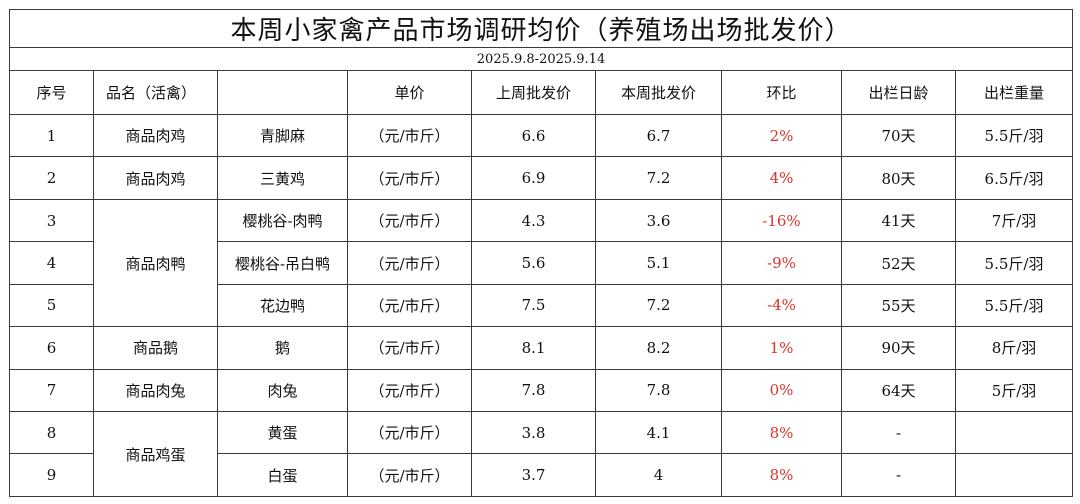 This screenshot has width=1080, height=504. Describe the element at coordinates (155, 348) in the screenshot. I see `cell-category: 商品鹅` at that location.